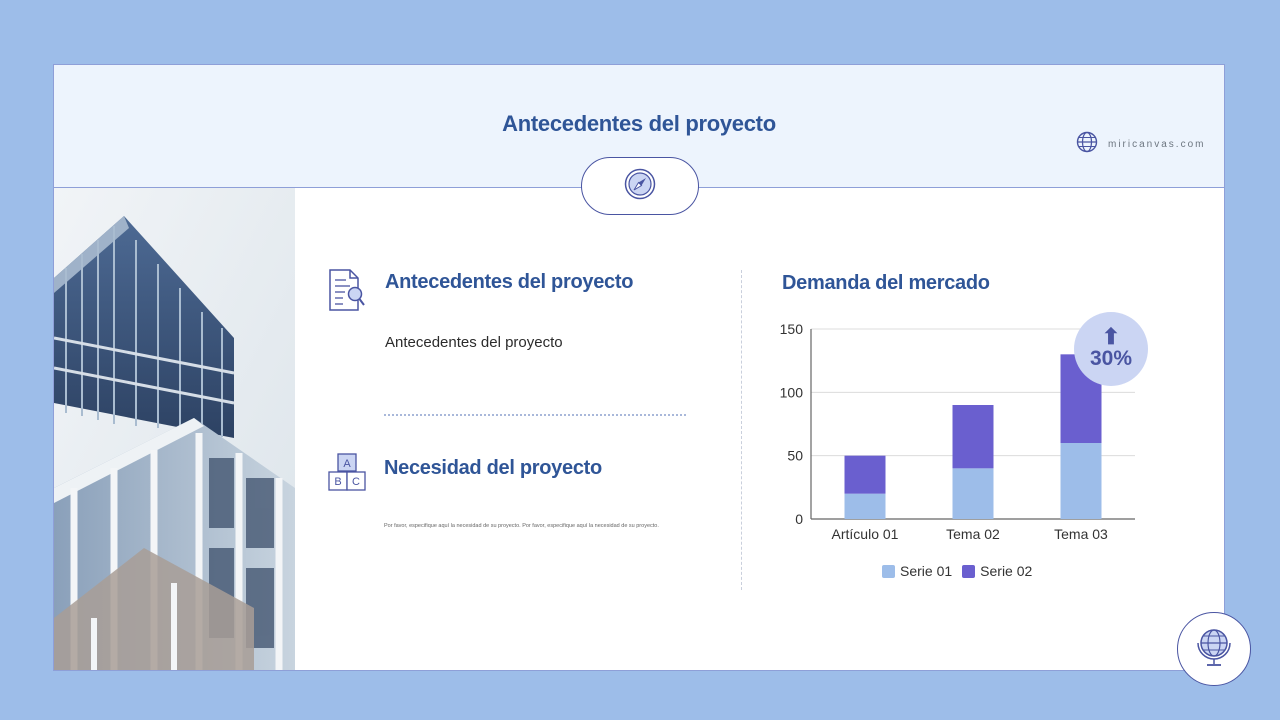  Describe the element at coordinates (493, 468) in the screenshot. I see `section-title-necesidad: Necesidad del proyecto` at that location.